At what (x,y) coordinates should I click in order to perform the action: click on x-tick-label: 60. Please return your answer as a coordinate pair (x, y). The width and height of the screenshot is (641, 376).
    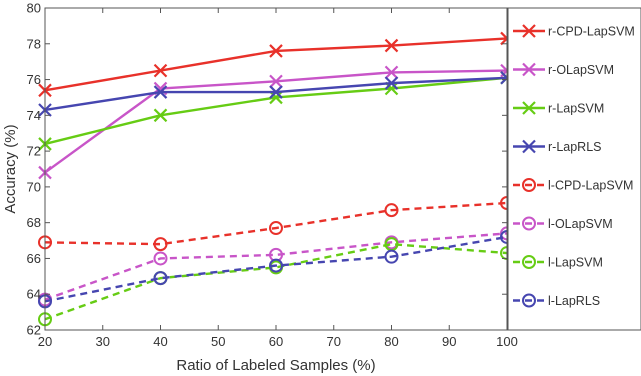
    Looking at the image, I should click on (276, 341).